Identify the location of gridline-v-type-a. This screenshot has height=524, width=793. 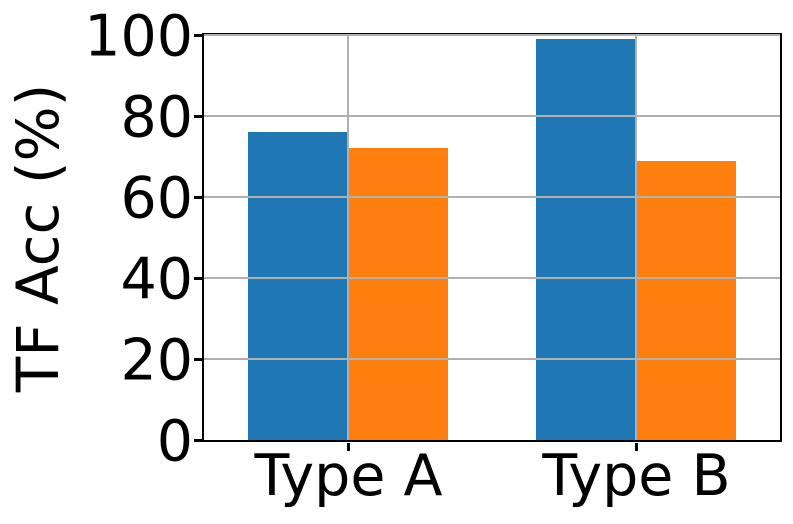
(348, 237).